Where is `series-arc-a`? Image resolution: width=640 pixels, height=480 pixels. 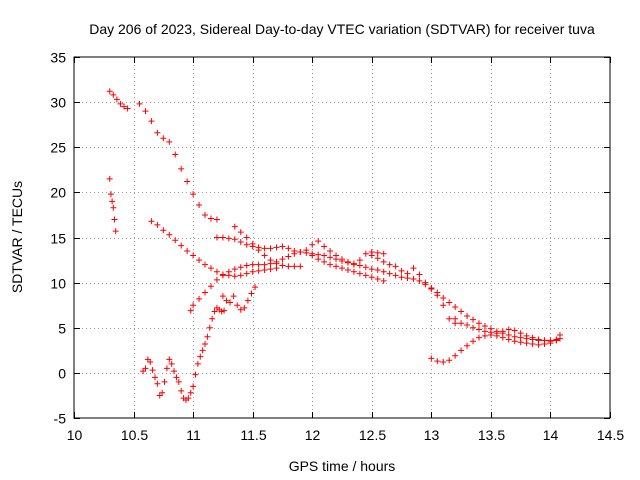
series-arc-a is located at coordinates (112, 205).